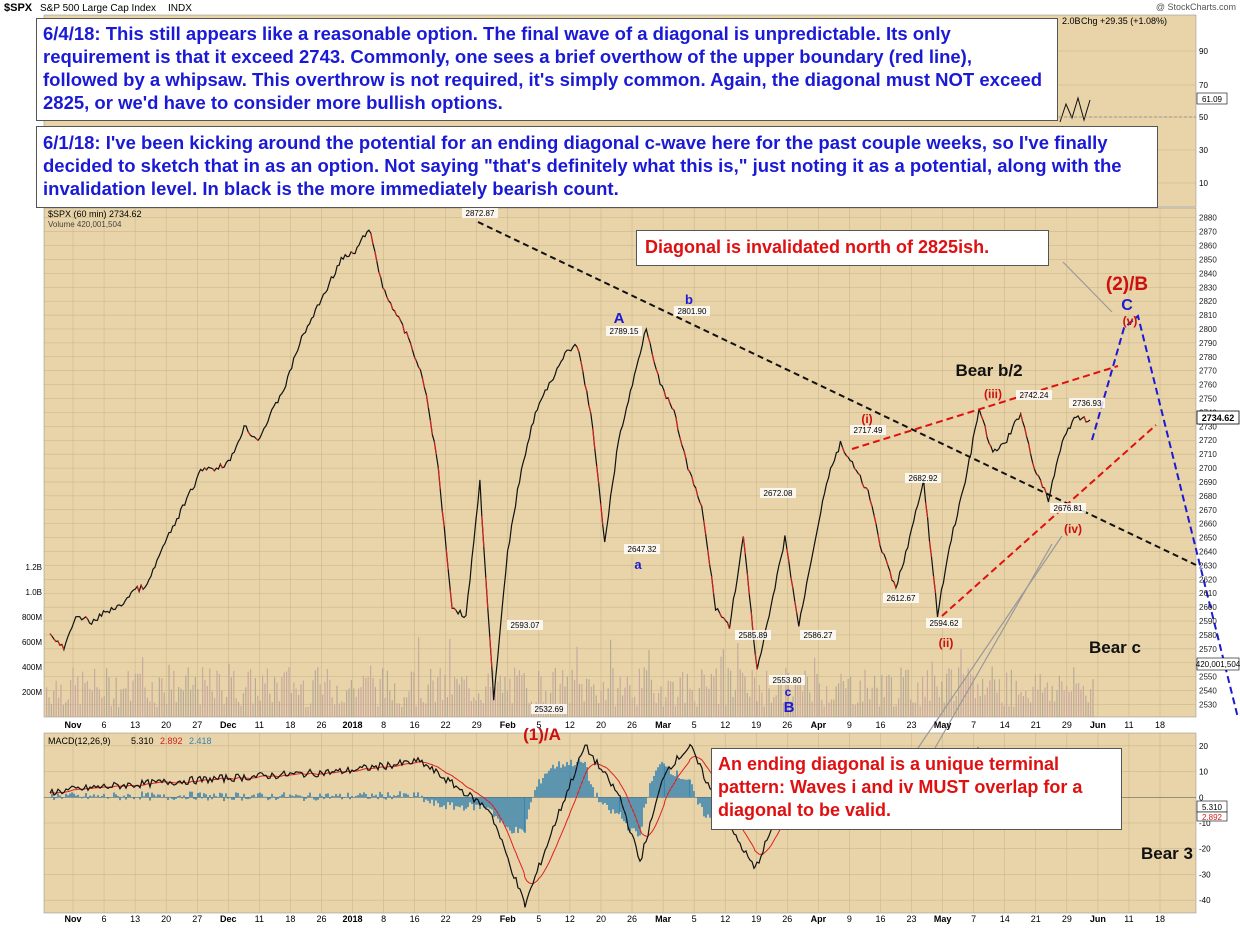 This screenshot has width=1240, height=928. What do you see at coordinates (1073, 529) in the screenshot?
I see `wave-label: (iv)` at bounding box center [1073, 529].